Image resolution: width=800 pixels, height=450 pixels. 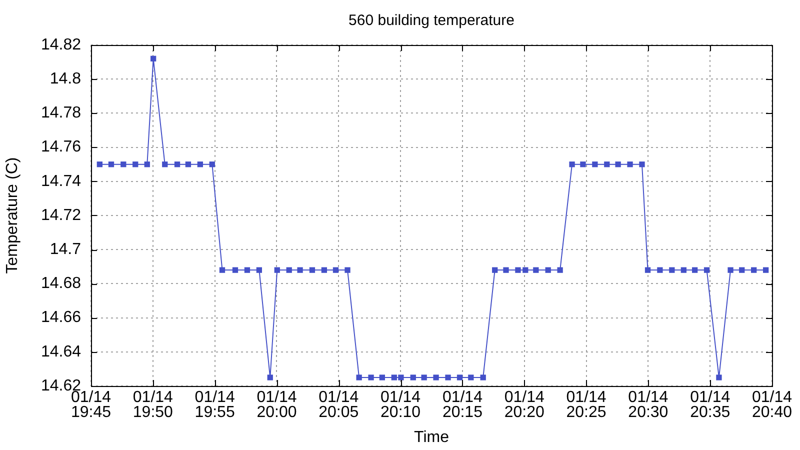 What do you see at coordinates (524, 405) in the screenshot?
I see `x-tick-label: 01/14 20:20` at bounding box center [524, 405].